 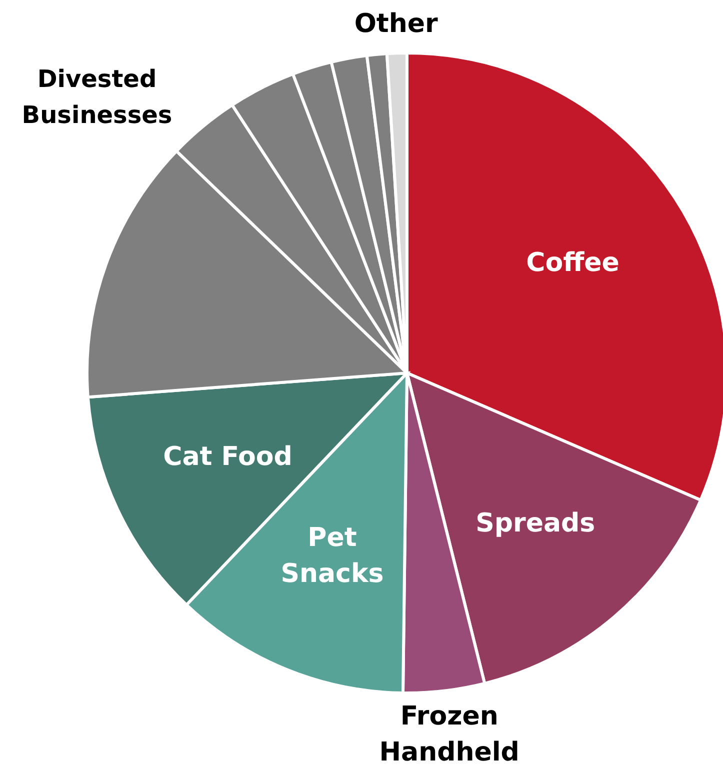 I want to click on slice-label: Pet Snacks, so click(x=332, y=555).